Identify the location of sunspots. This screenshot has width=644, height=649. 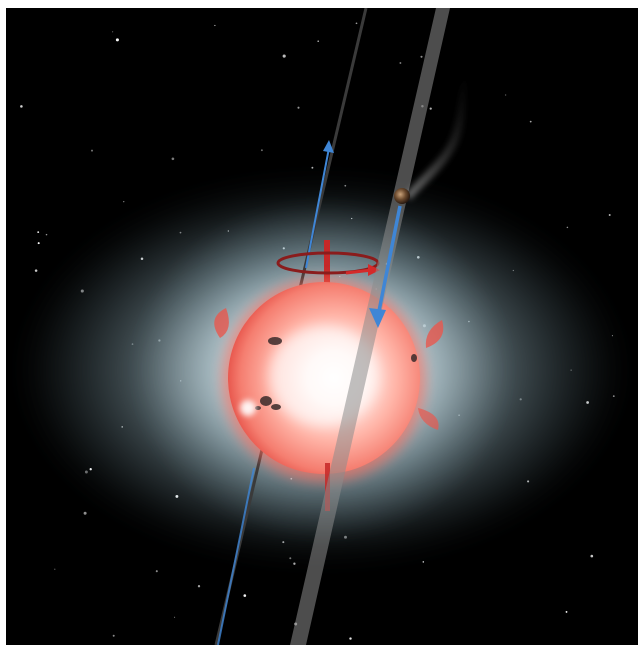
(336, 373).